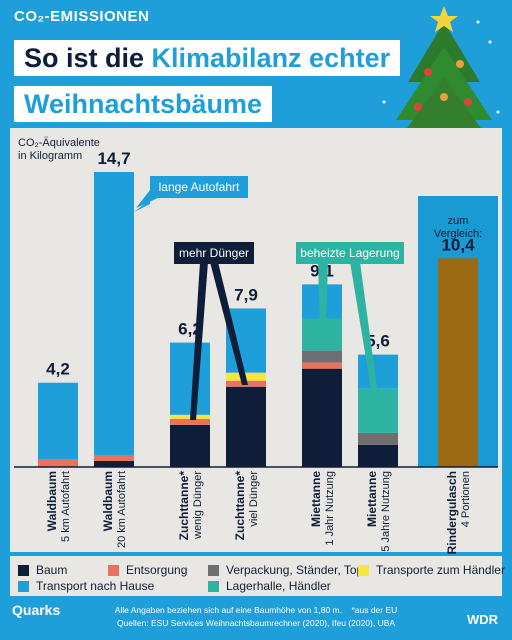  What do you see at coordinates (36, 610) in the screenshot?
I see `quarks-logo: Quarks` at bounding box center [36, 610].